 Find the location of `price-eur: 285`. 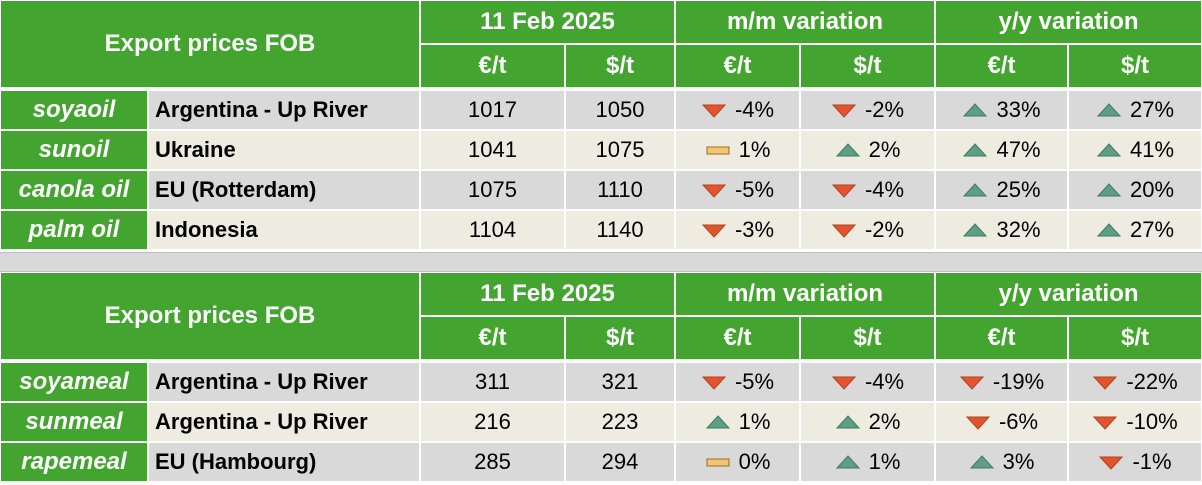

price-eur: 285 is located at coordinates (492, 462).